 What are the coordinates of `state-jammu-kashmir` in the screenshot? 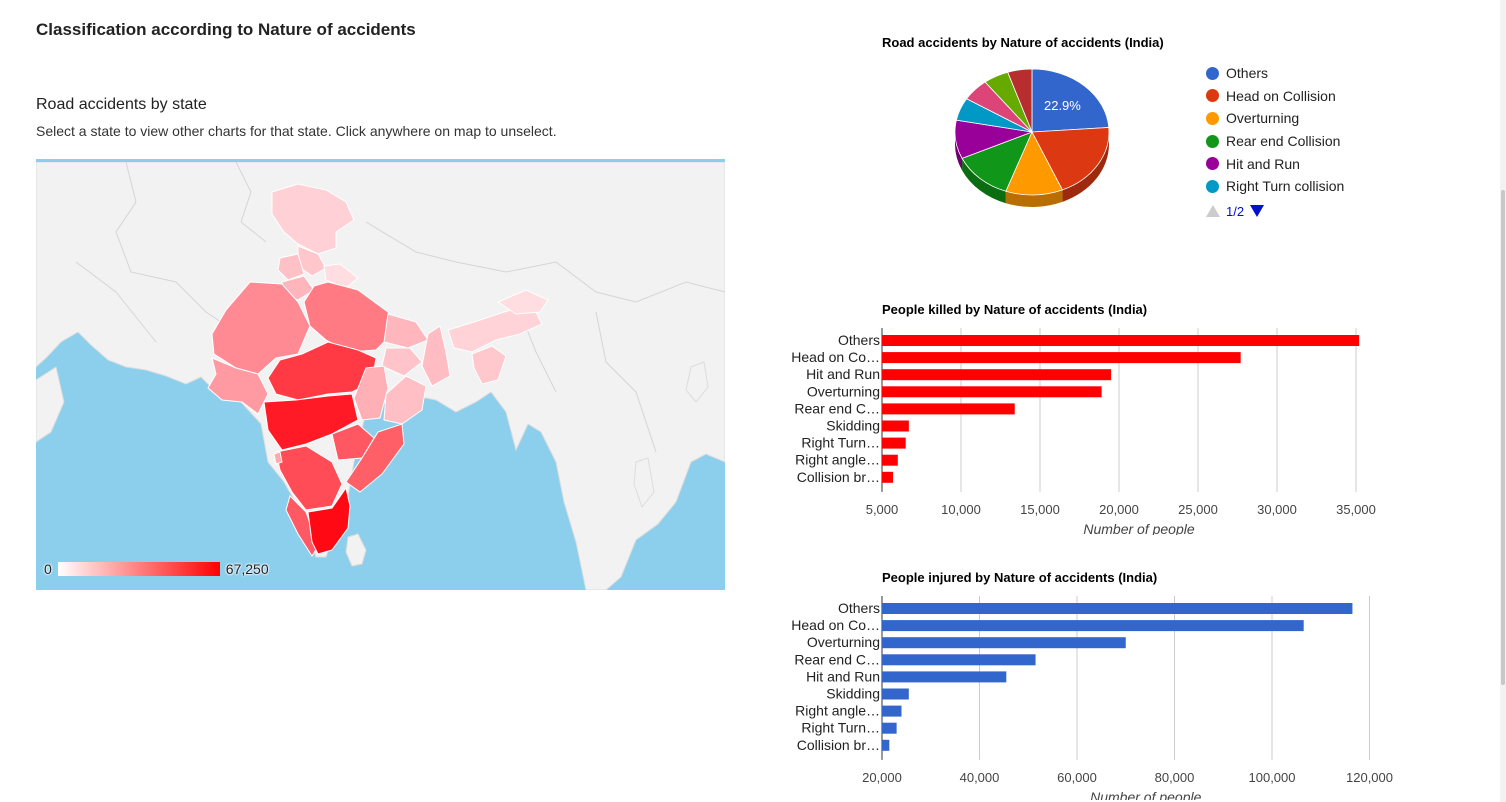 It's located at (313, 219).